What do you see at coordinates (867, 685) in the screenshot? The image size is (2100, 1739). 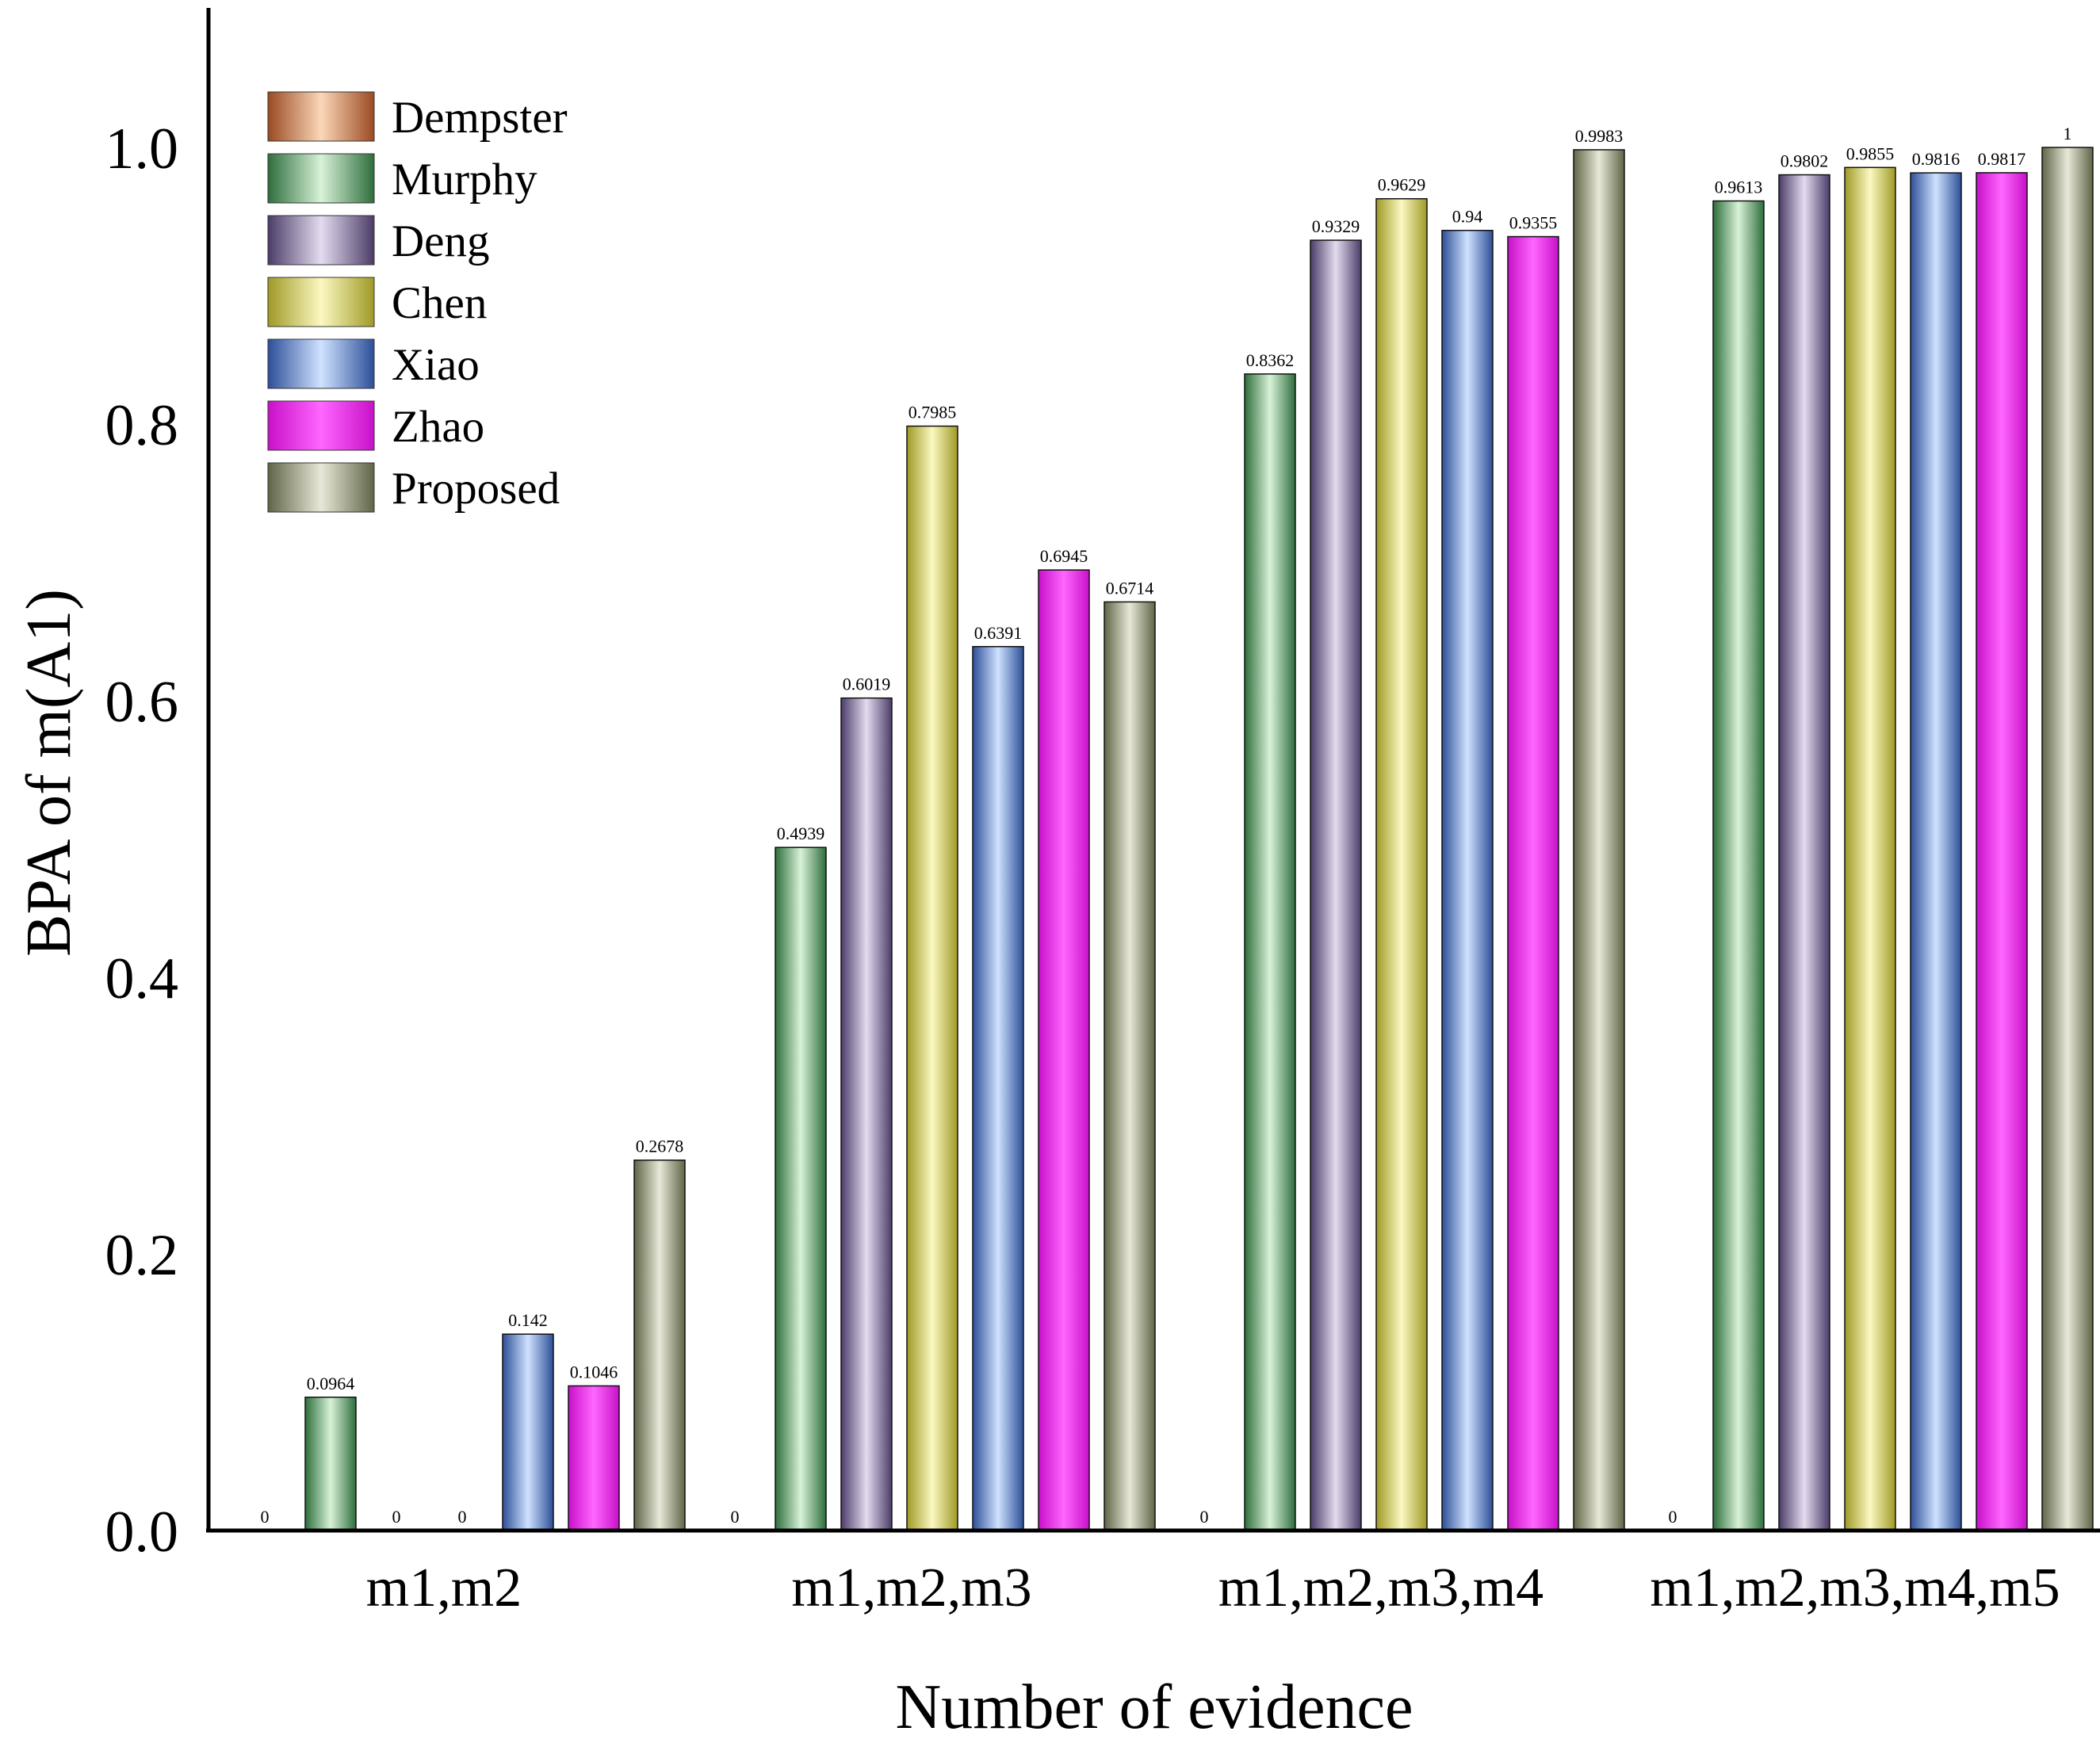 I see `bar-value-label: 0.6019` at bounding box center [867, 685].